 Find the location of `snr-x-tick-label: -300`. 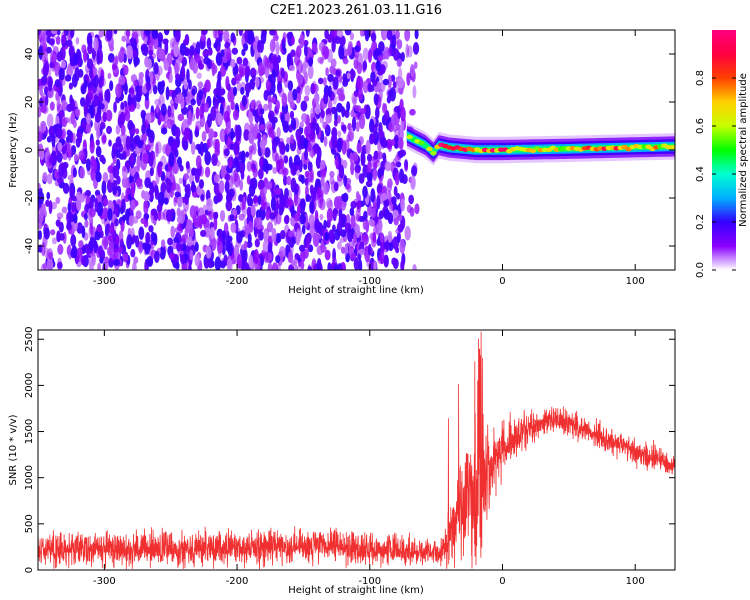

snr-x-tick-label: -300 is located at coordinates (104, 581).